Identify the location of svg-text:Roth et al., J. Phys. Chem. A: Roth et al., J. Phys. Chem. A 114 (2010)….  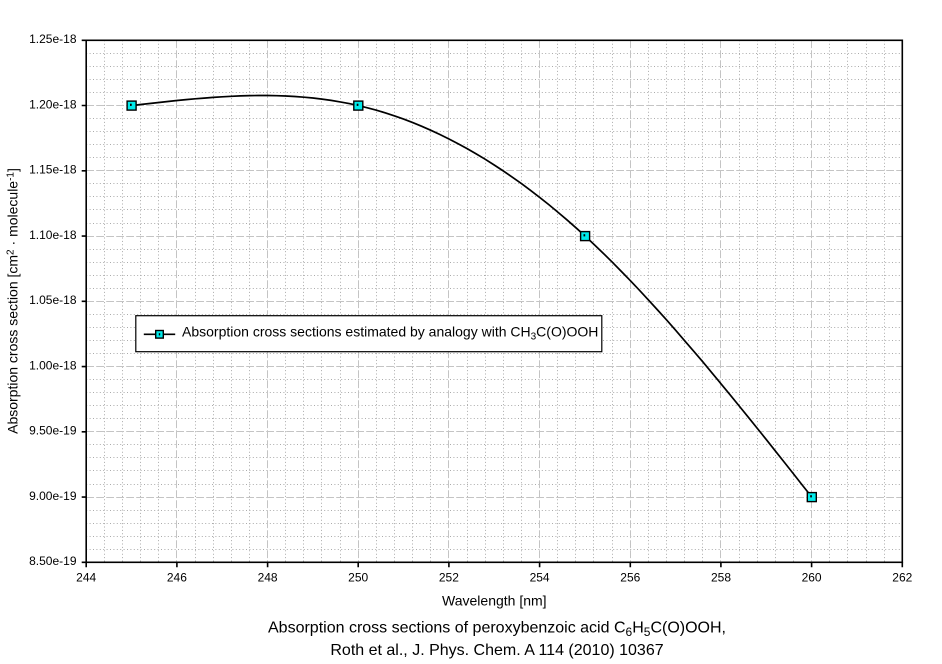
(496, 650).